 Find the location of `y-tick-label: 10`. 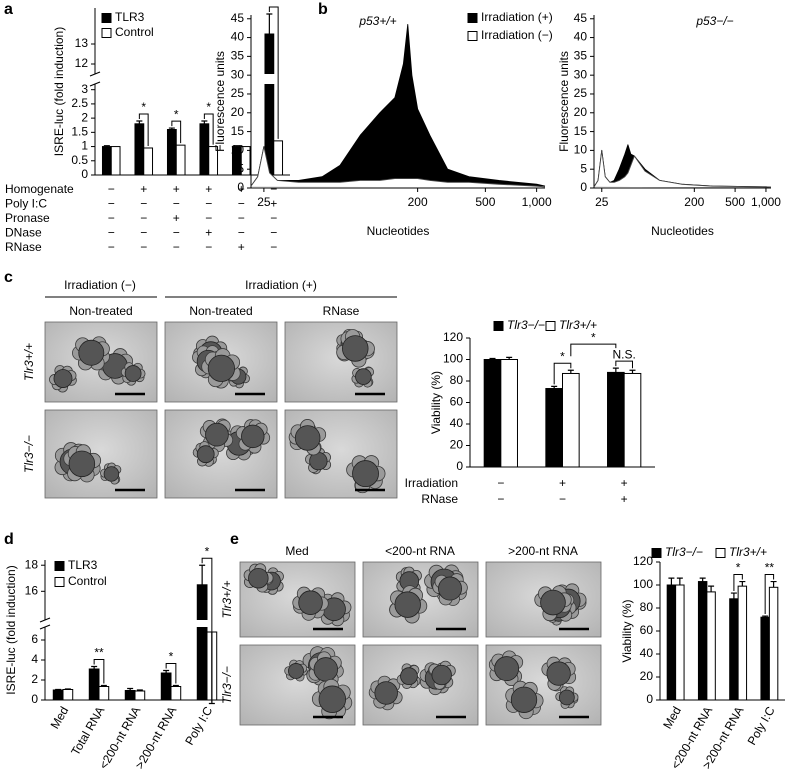

y-tick-label: 10 is located at coordinates (238, 150).